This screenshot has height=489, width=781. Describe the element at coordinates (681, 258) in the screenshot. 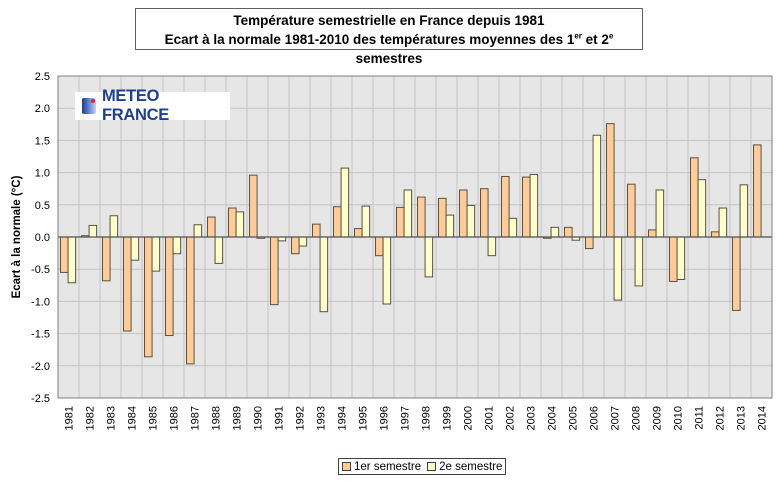

I see `bar-2e-2010` at that location.